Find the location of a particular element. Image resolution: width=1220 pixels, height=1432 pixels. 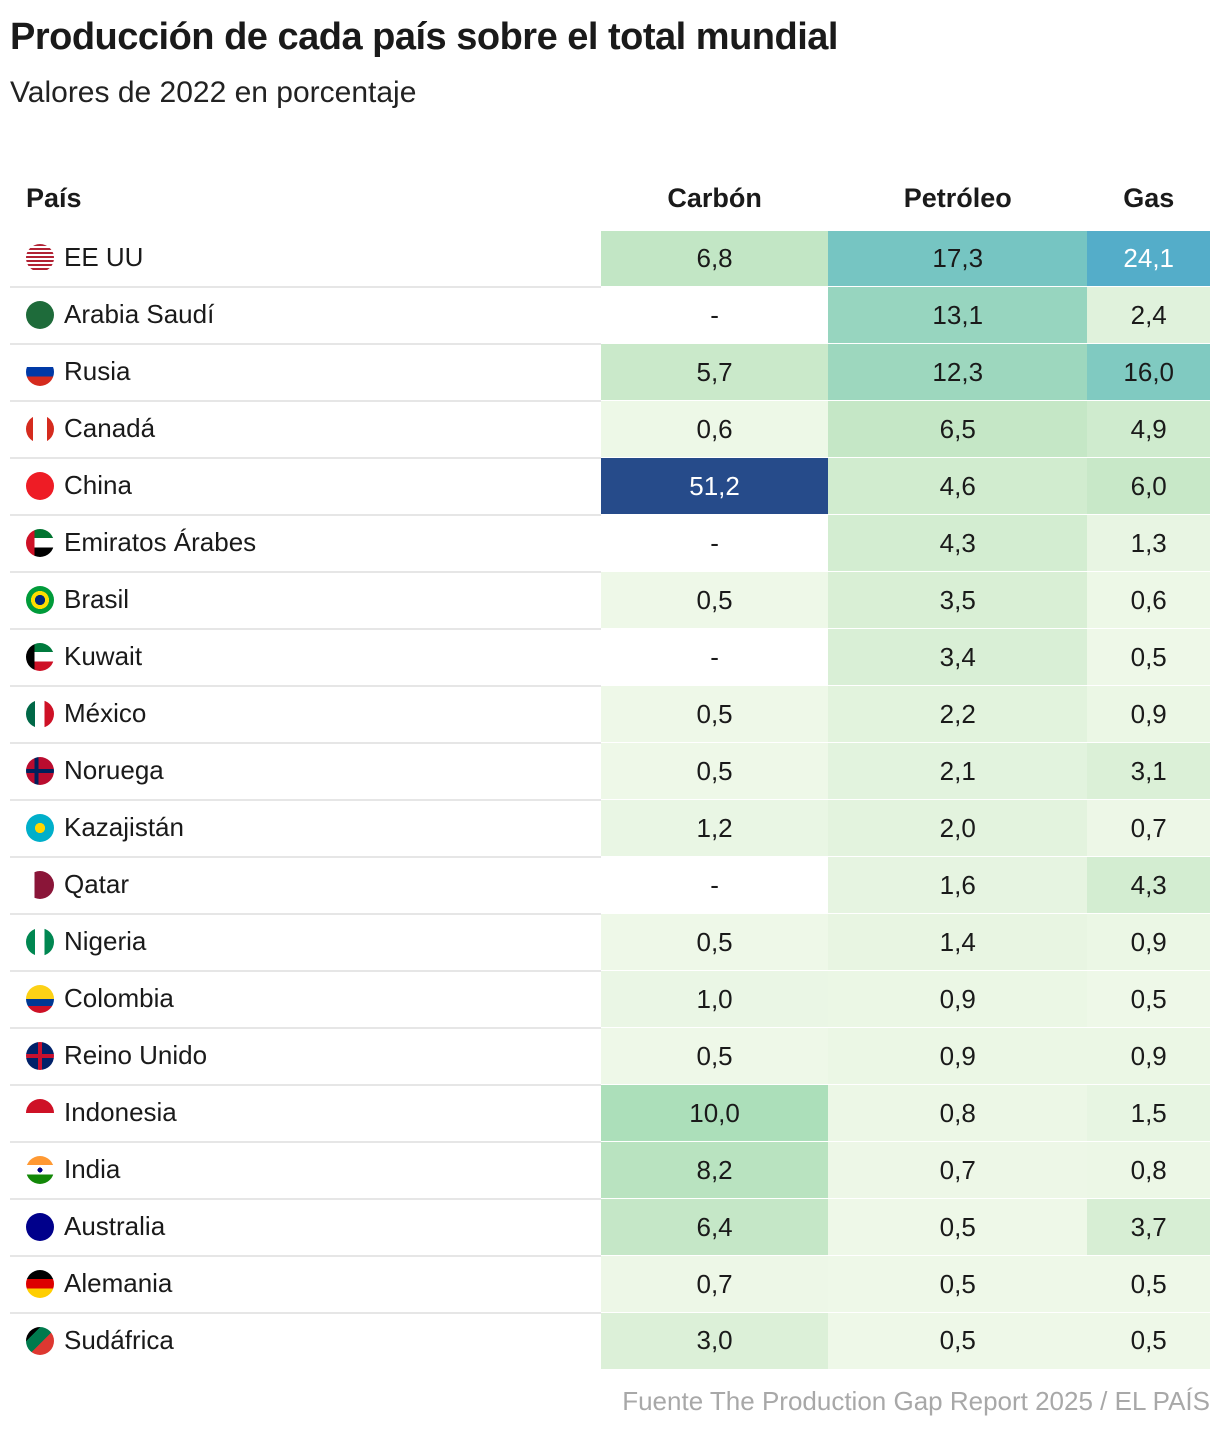

country-cell: Kuwait is located at coordinates (306, 656).